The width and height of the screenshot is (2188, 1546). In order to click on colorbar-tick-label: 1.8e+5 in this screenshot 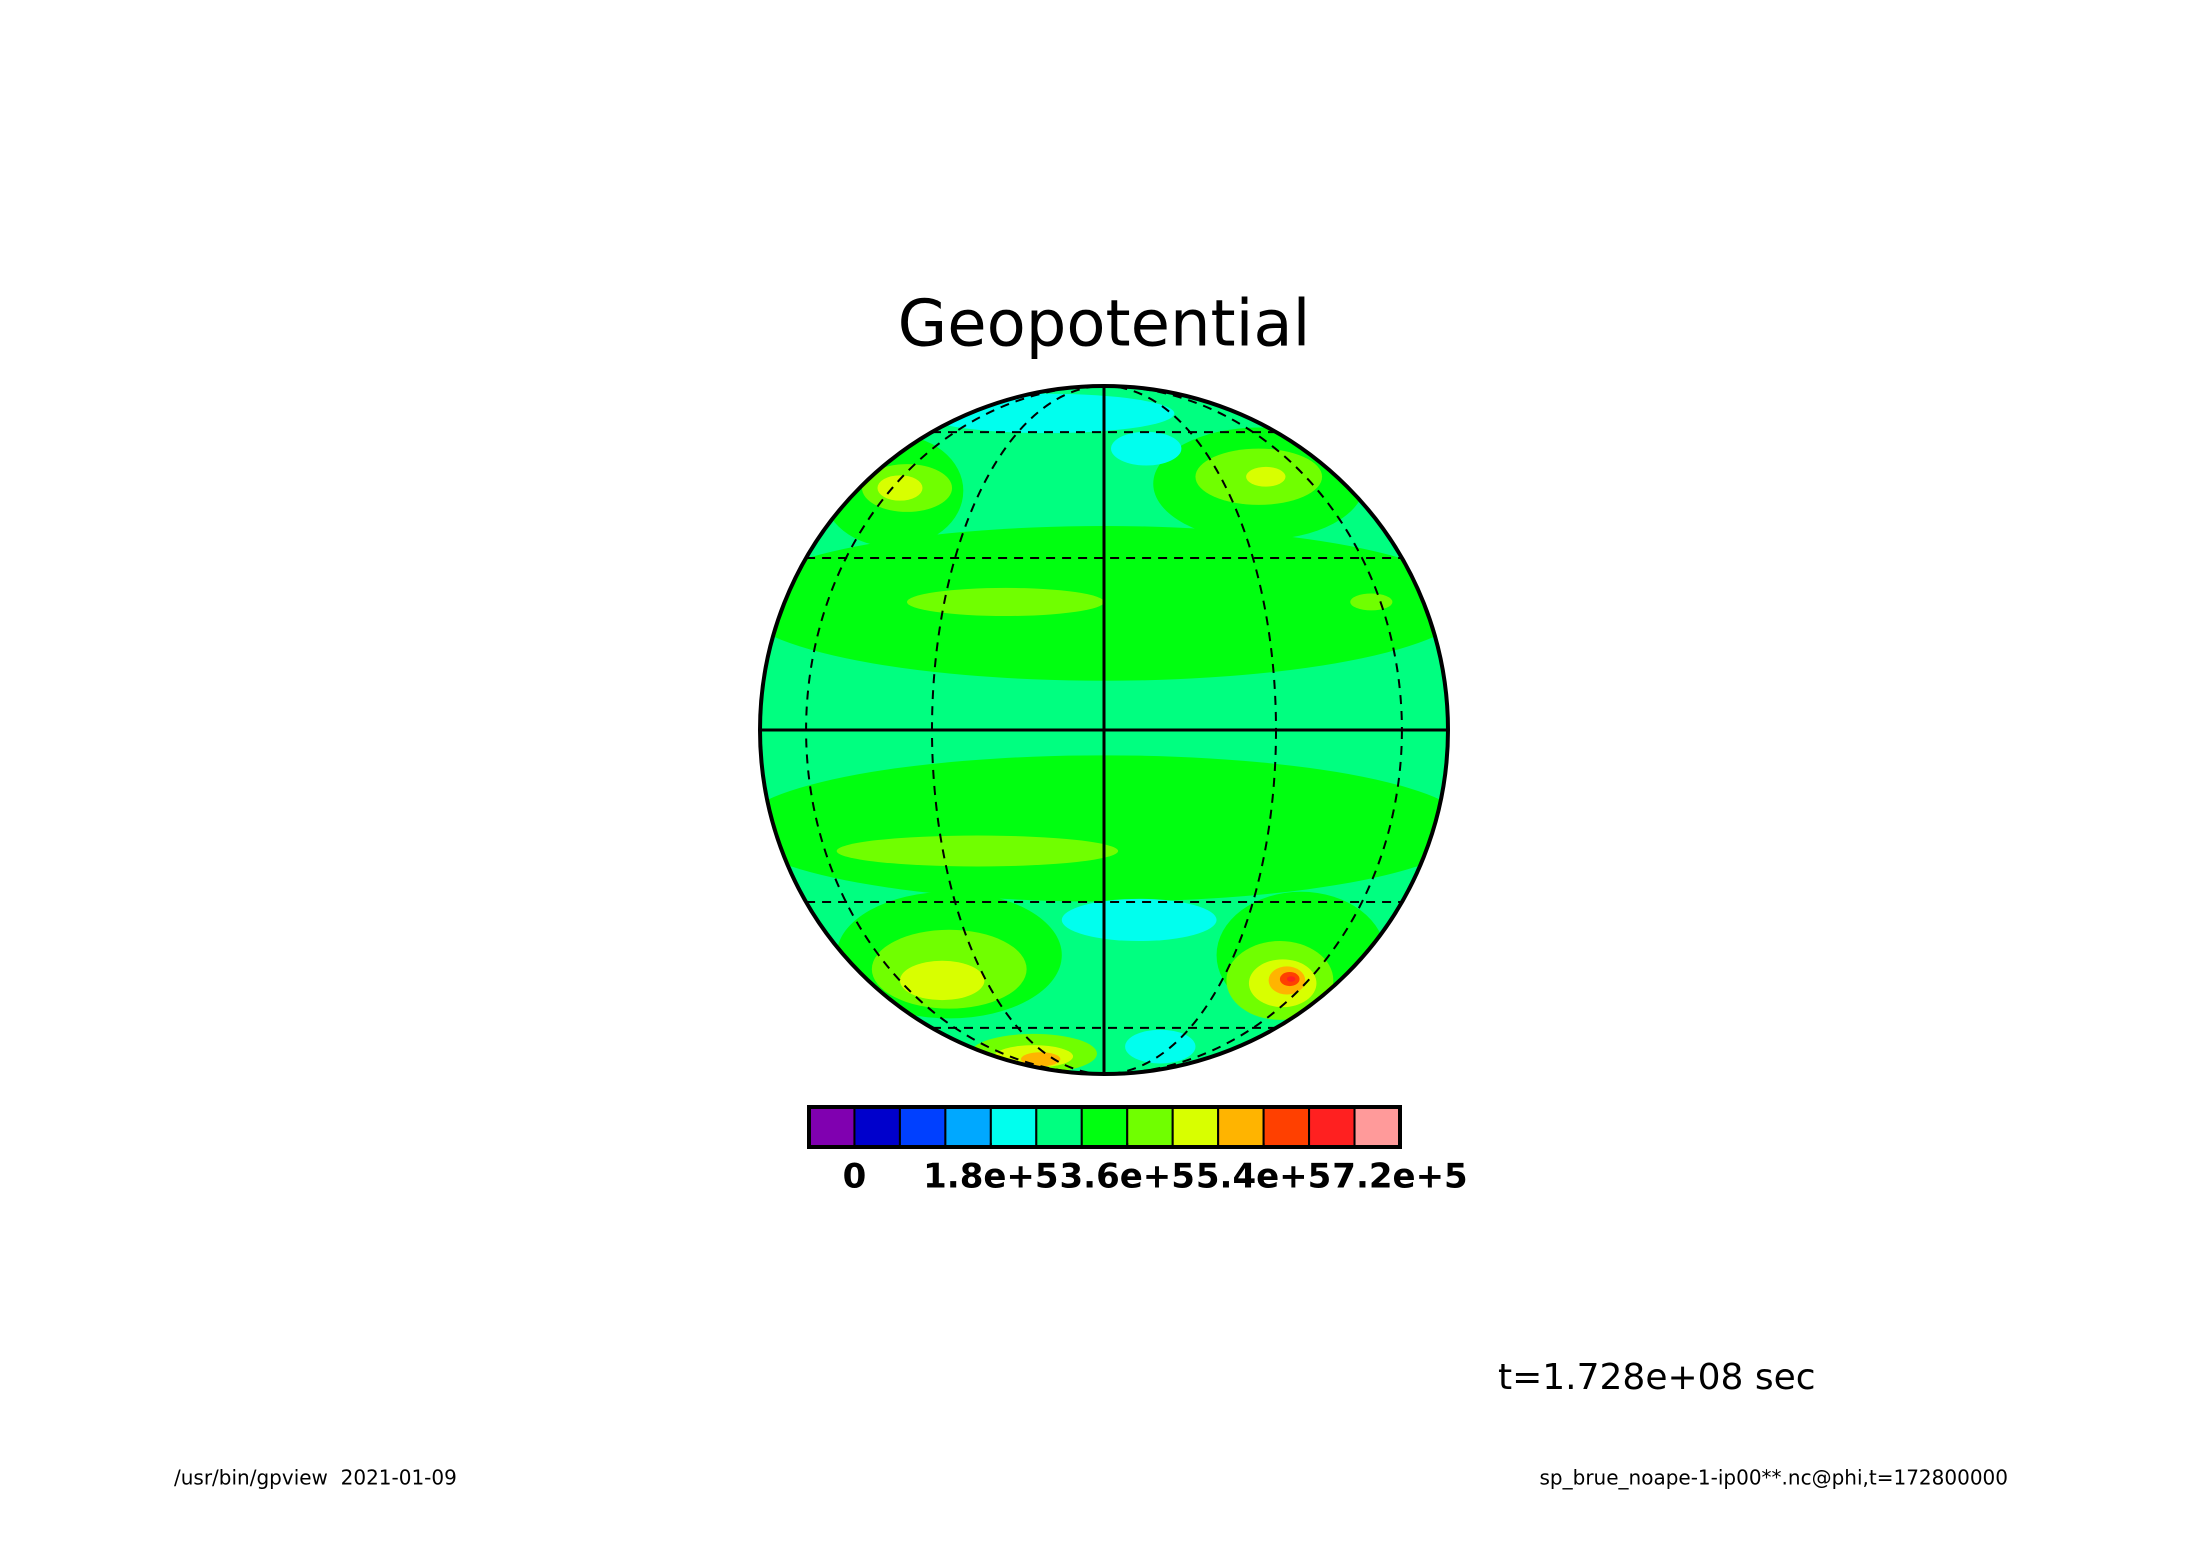, I will do `click(990, 1177)`.